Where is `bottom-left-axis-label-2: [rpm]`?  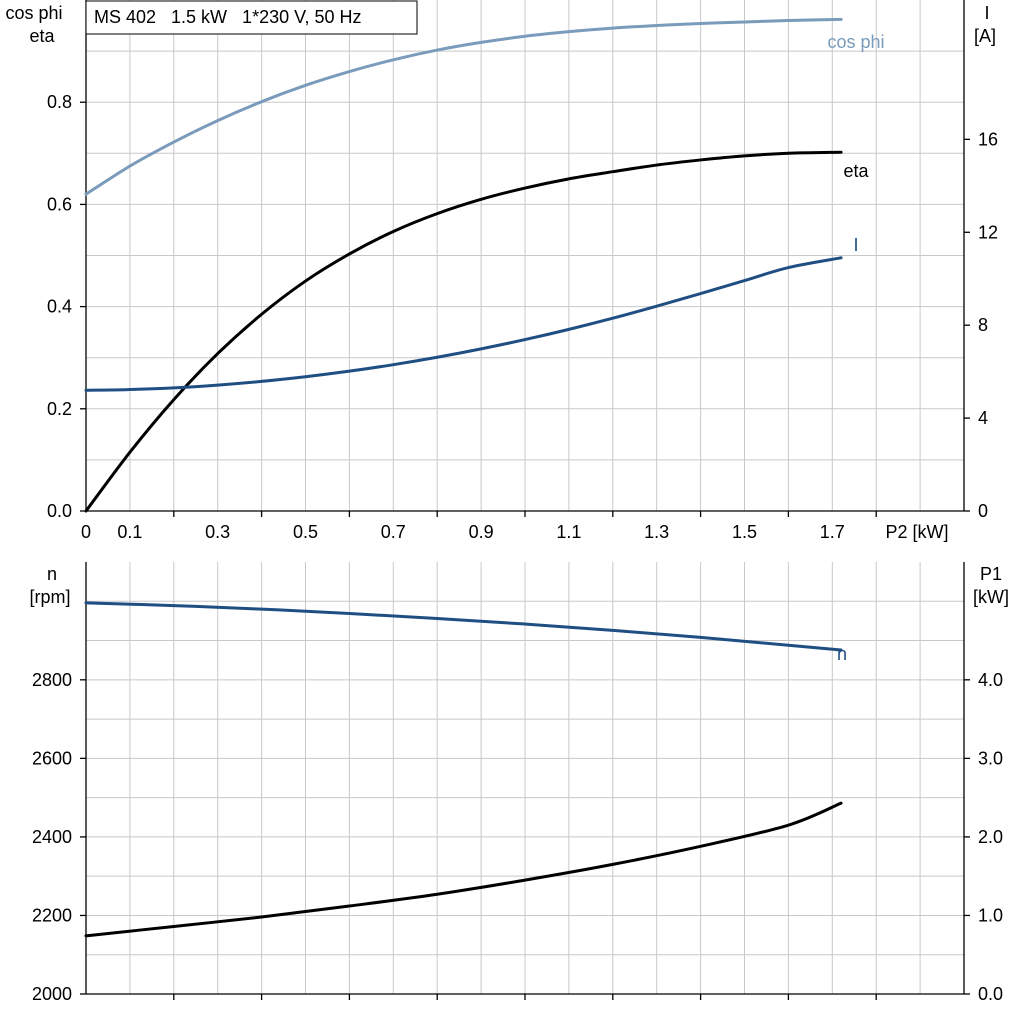 bottom-left-axis-label-2: [rpm] is located at coordinates (49, 597).